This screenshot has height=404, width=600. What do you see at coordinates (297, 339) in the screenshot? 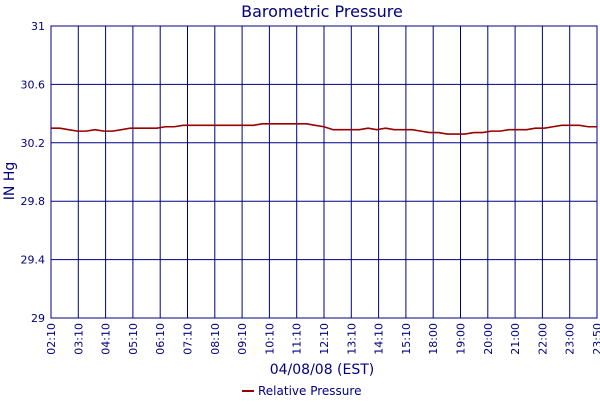
I see `x-tick-label: 11:10` at bounding box center [297, 339].